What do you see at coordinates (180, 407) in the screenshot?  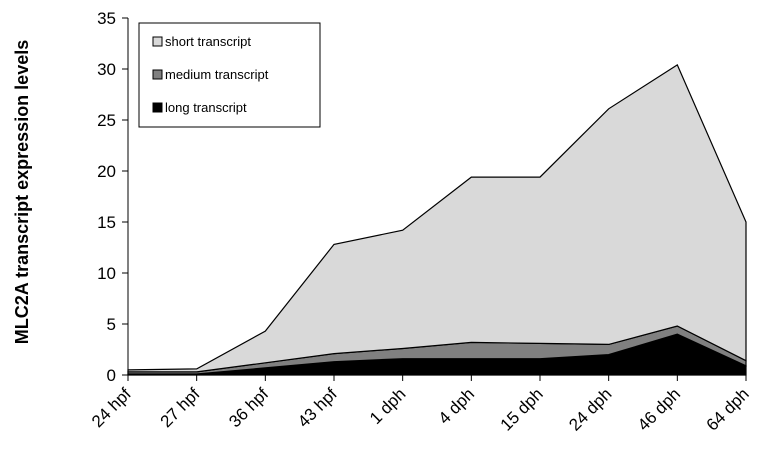 I see `x-tick-label: 27 hpf` at bounding box center [180, 407].